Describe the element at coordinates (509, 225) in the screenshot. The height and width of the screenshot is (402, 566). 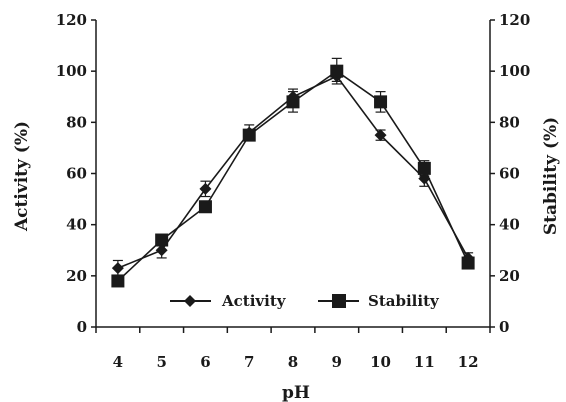
I see `y-tick-label-right: 40` at that location.